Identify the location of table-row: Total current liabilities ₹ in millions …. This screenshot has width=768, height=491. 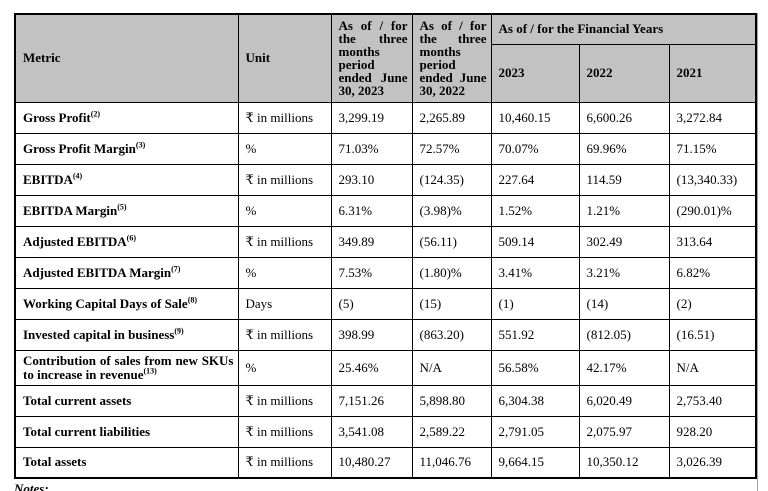
(385, 431).